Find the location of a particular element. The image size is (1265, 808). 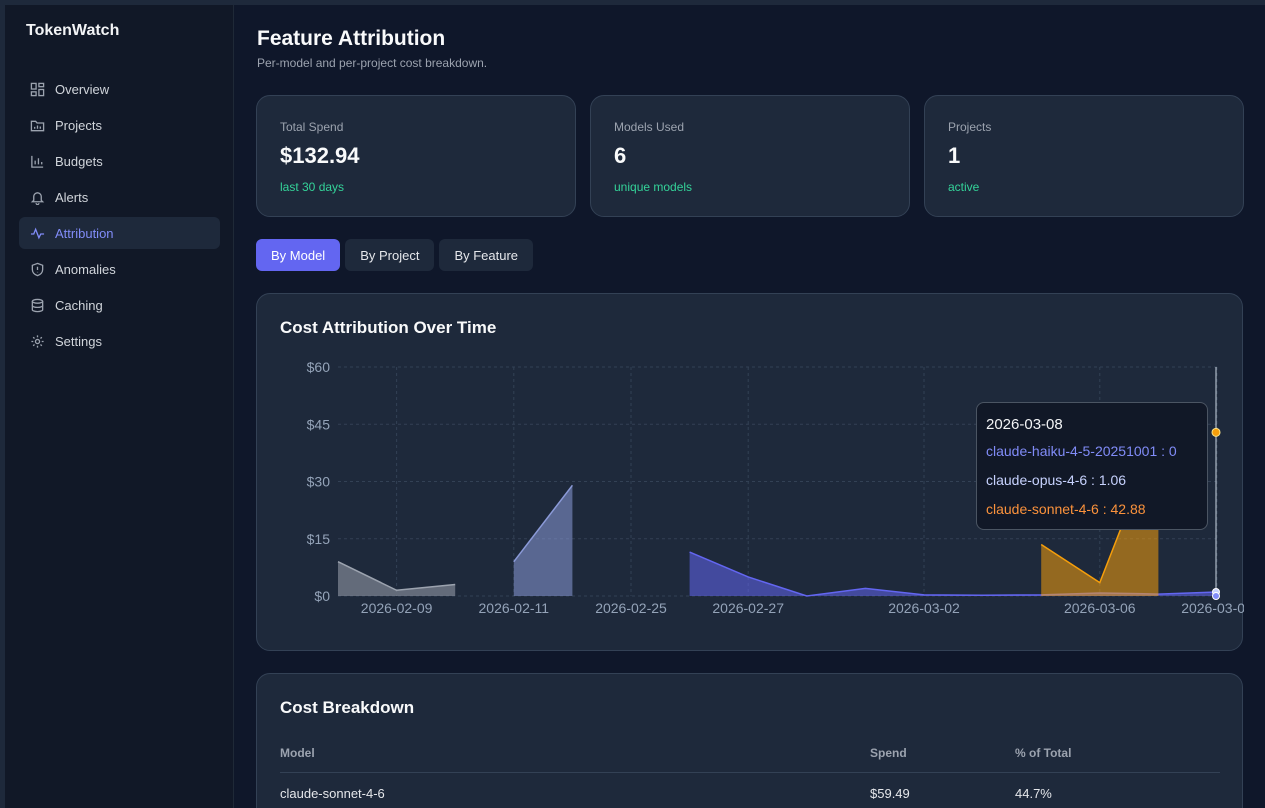

cell-percent: 44.7% is located at coordinates (1033, 793).